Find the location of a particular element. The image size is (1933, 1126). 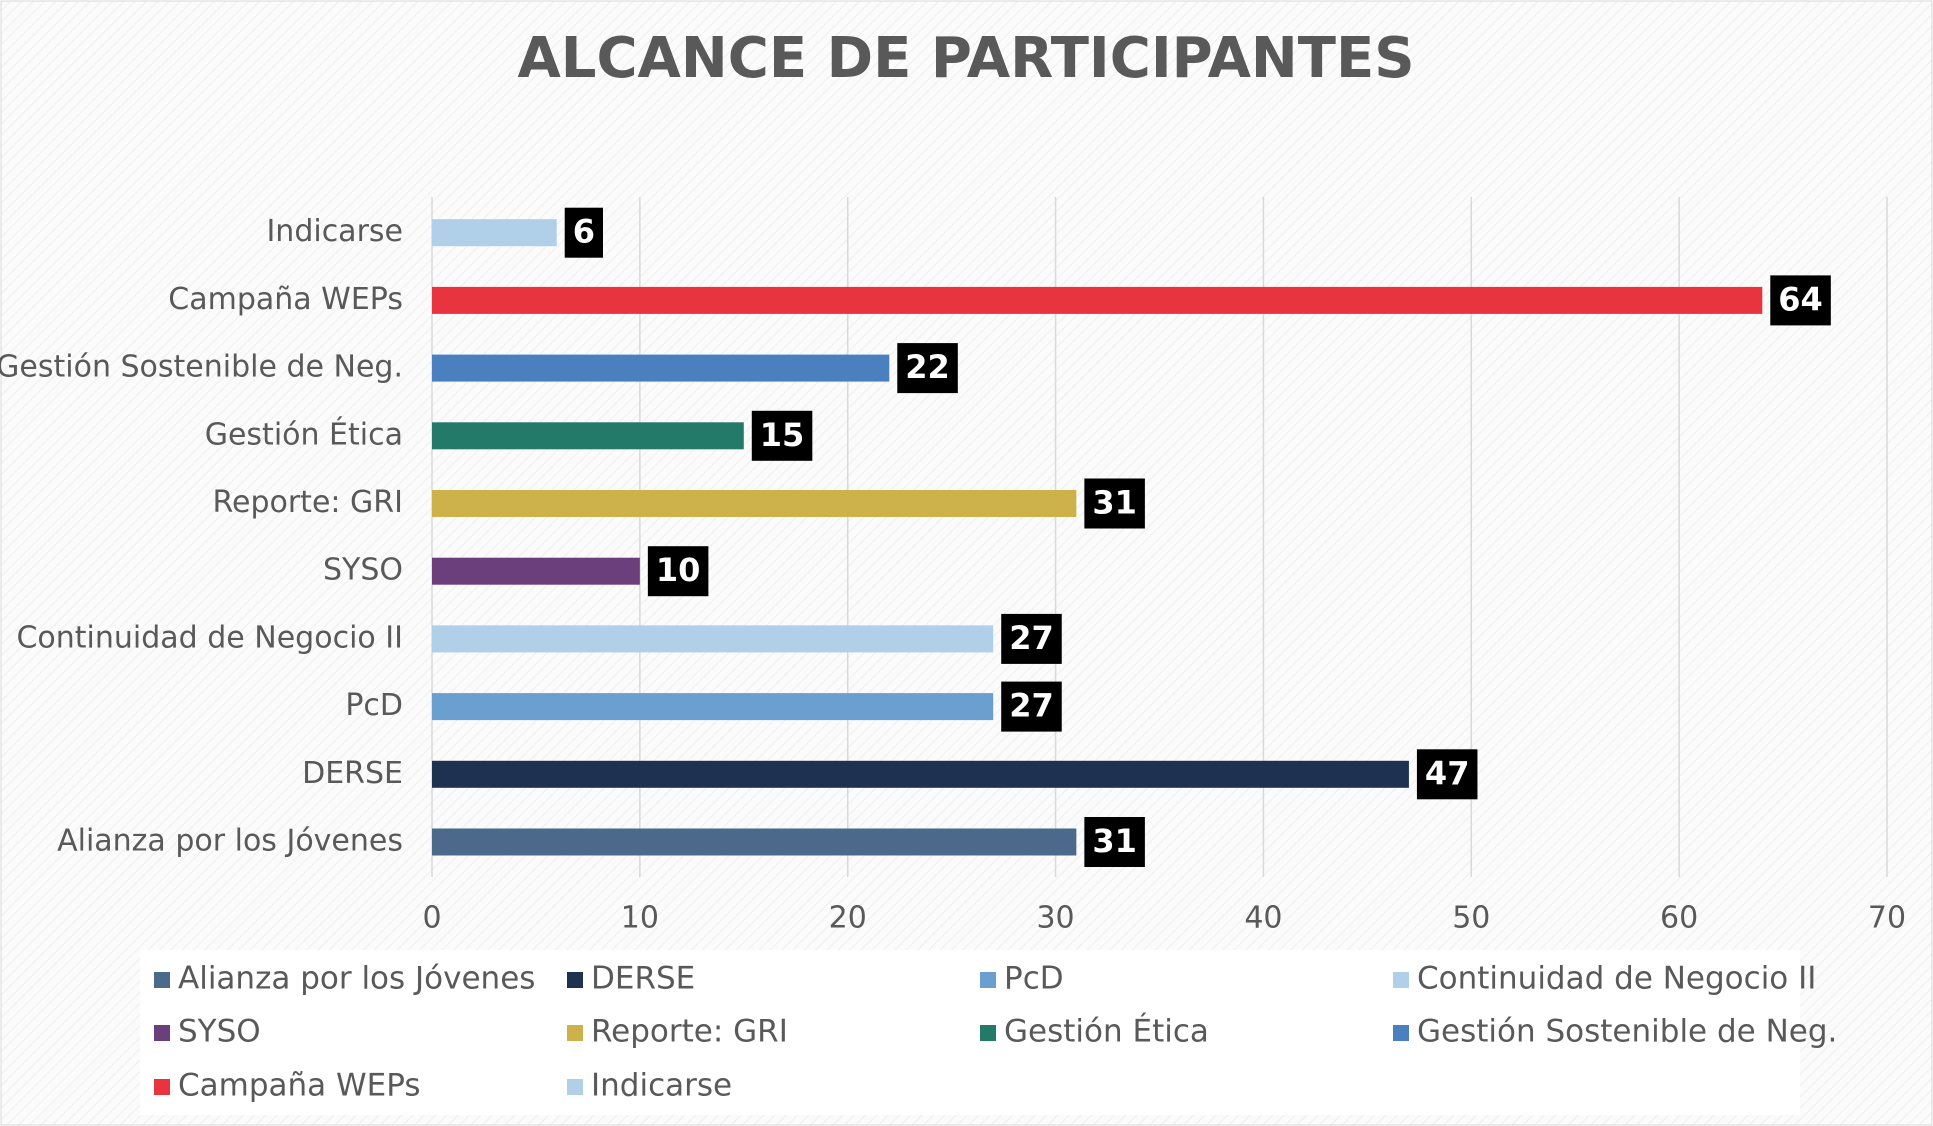

legend-label: Campaña WEPs is located at coordinates (299, 1086).